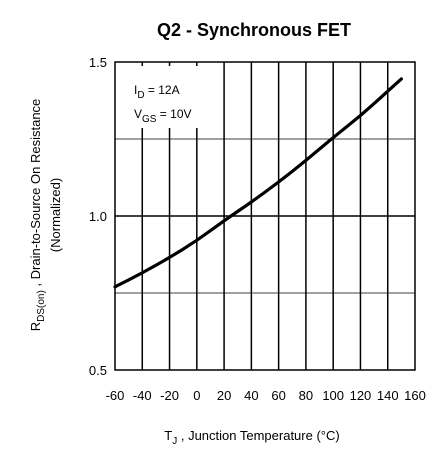 The width and height of the screenshot is (437, 453). What do you see at coordinates (55, 215) in the screenshot?
I see `y-axis-label-normalized: (Normalized)` at bounding box center [55, 215].